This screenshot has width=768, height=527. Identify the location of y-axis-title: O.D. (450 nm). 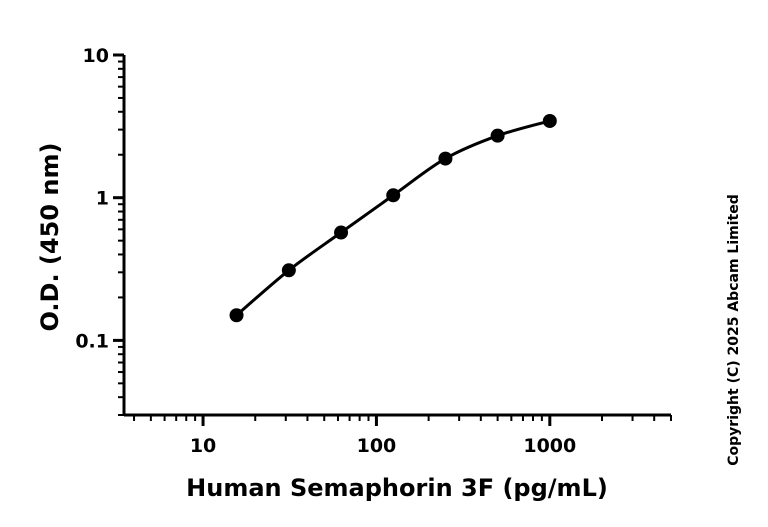
(50, 237).